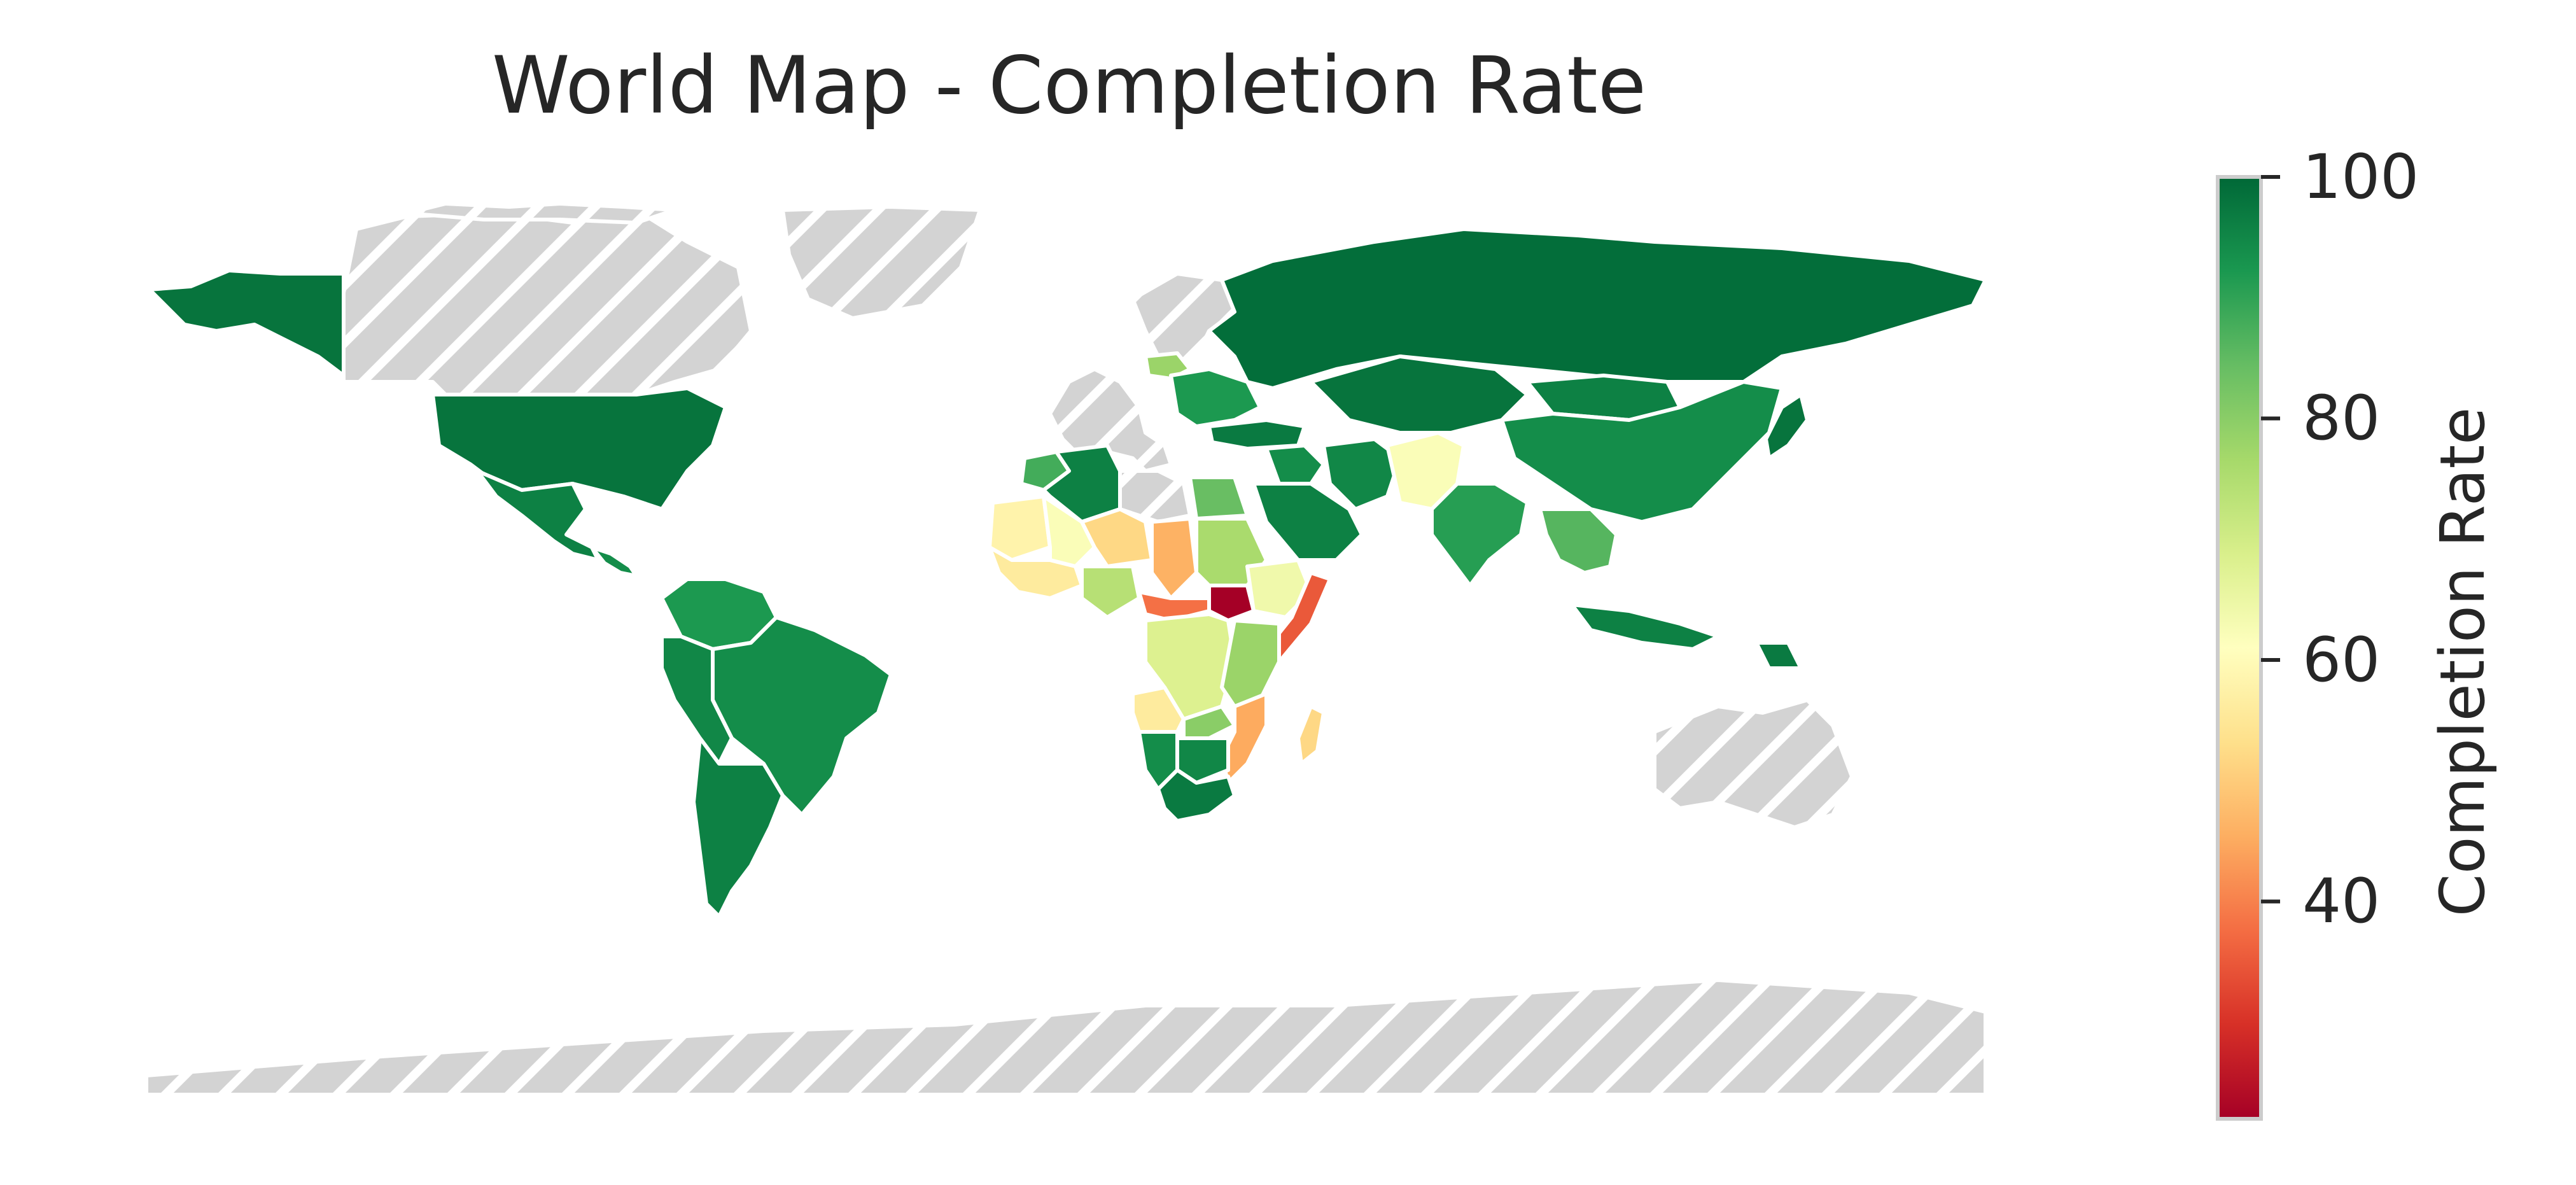 The image size is (2576, 1185). I want to click on region-eastern-europe, so click(1215, 397).